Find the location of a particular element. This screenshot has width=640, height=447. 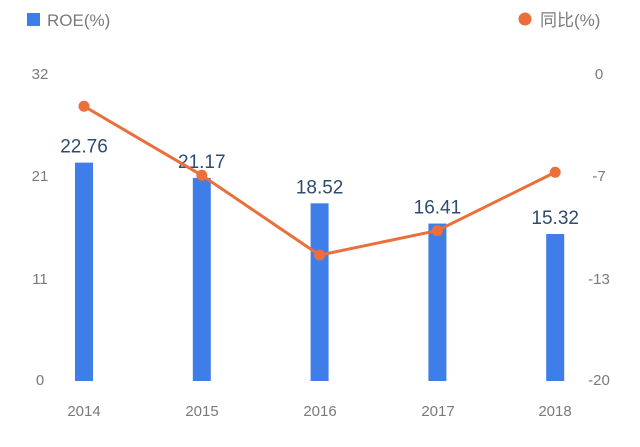

left-tick-label: 0 is located at coordinates (40, 380).